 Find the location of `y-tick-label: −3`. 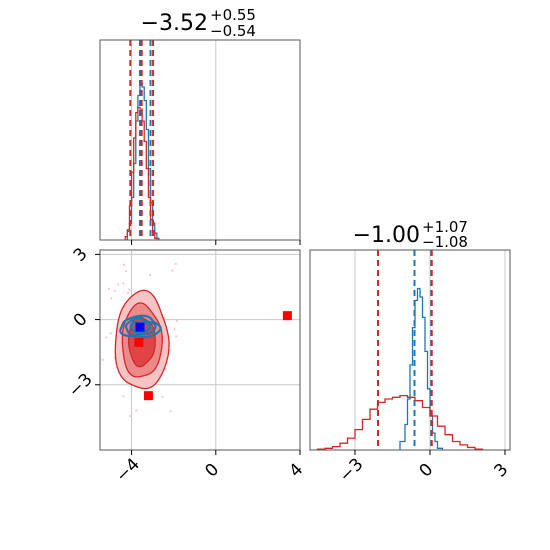

y-tick-label: −3 is located at coordinates (81, 386).